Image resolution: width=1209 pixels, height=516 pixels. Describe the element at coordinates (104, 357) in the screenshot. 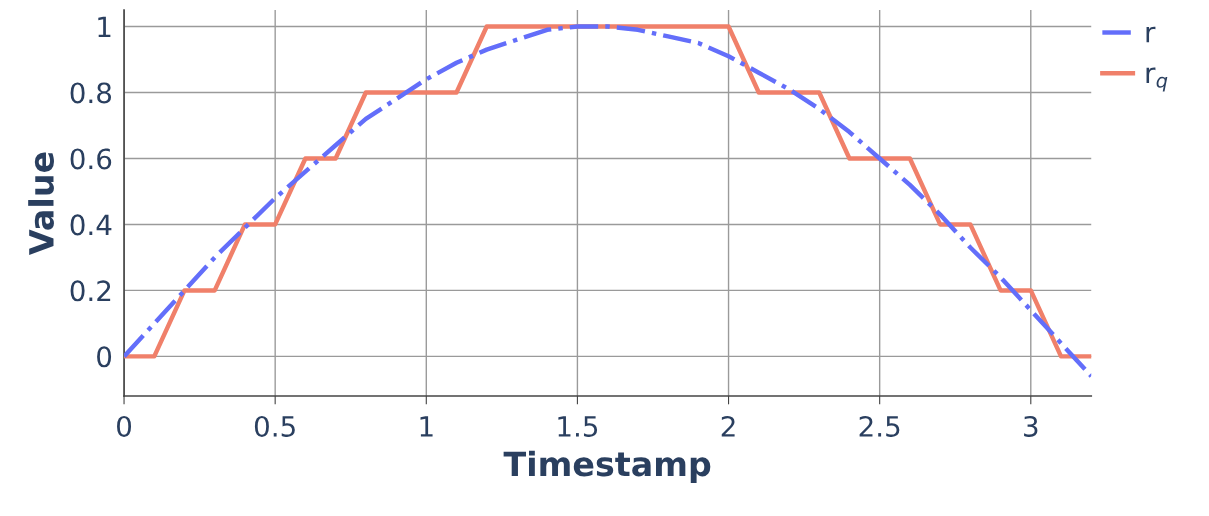

I see `y-tick-label: 0` at that location.